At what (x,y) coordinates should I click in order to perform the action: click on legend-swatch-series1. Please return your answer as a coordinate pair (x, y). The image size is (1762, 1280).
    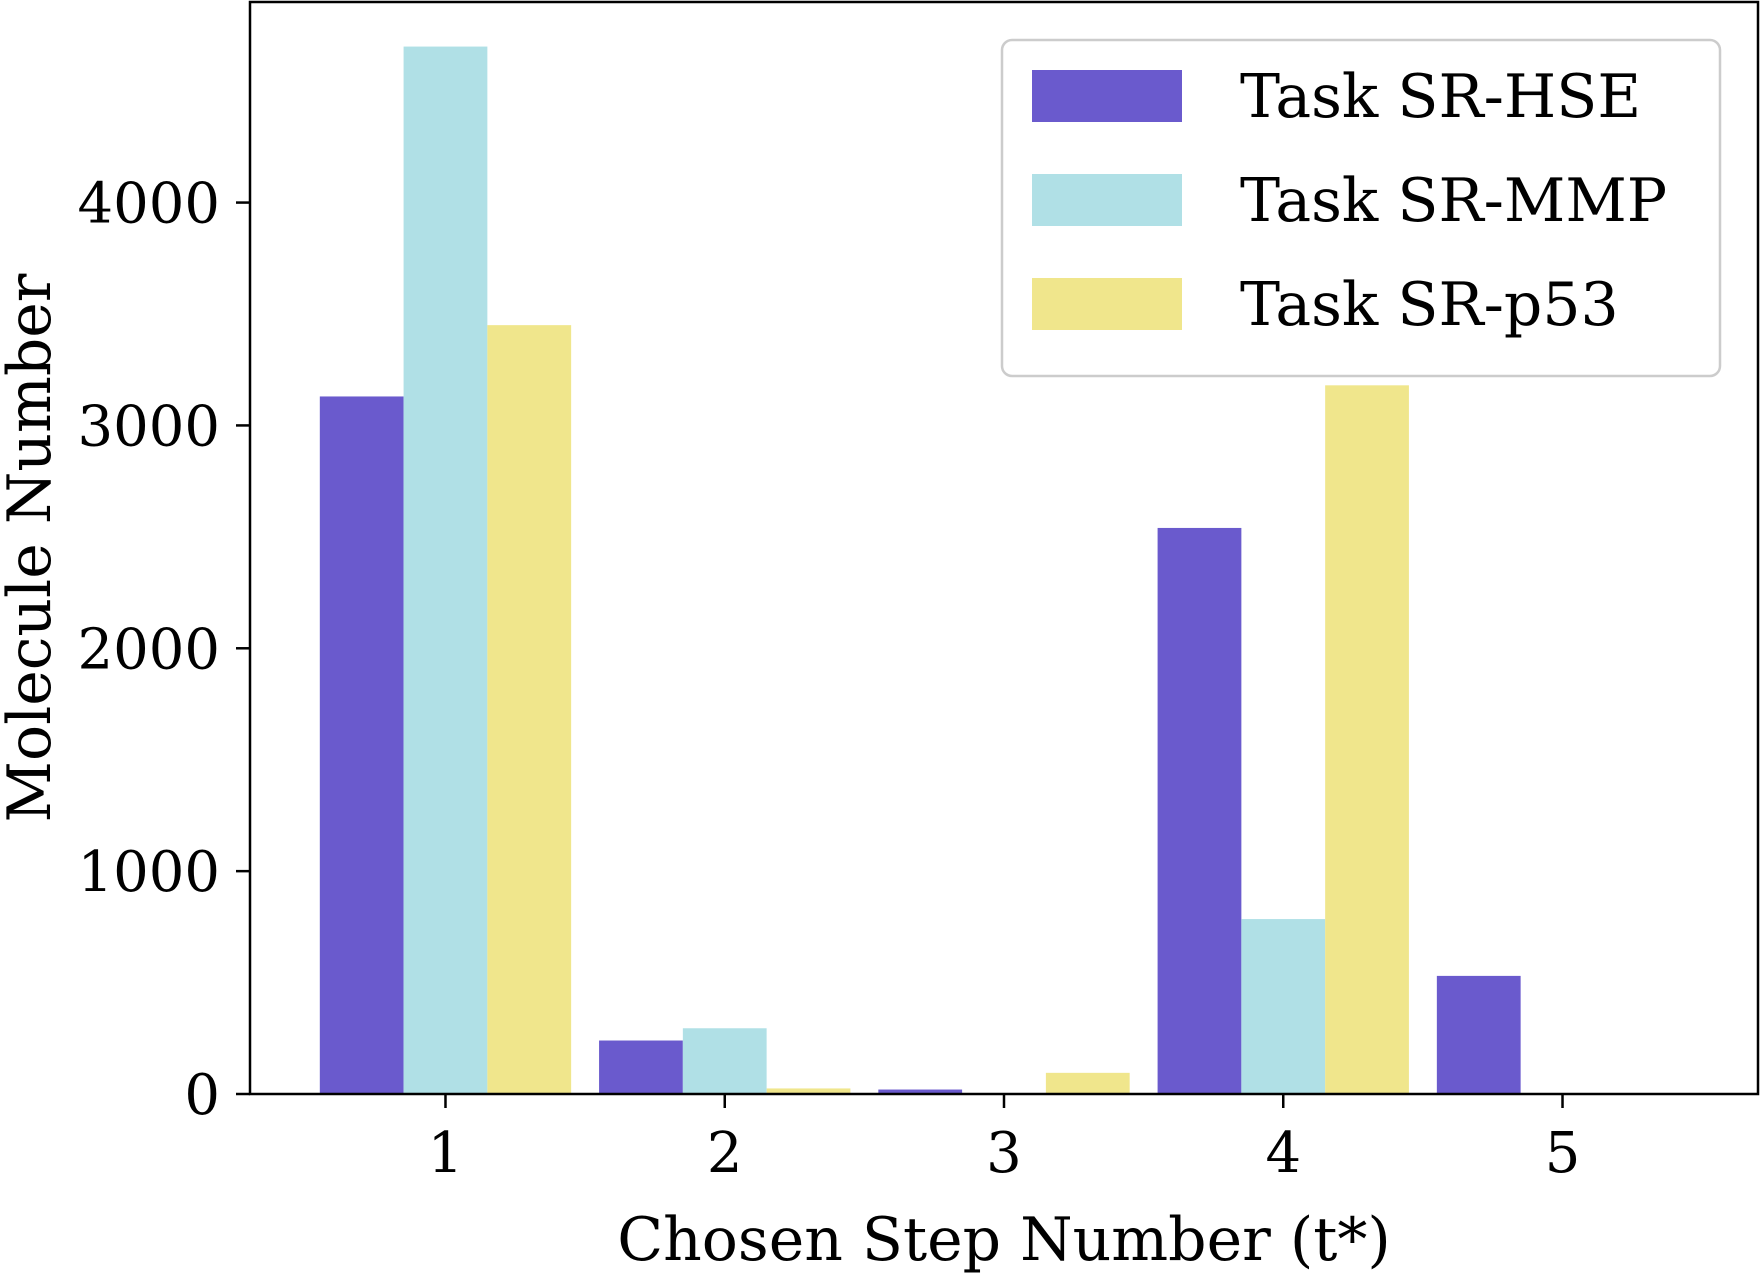
    Looking at the image, I should click on (1107, 96).